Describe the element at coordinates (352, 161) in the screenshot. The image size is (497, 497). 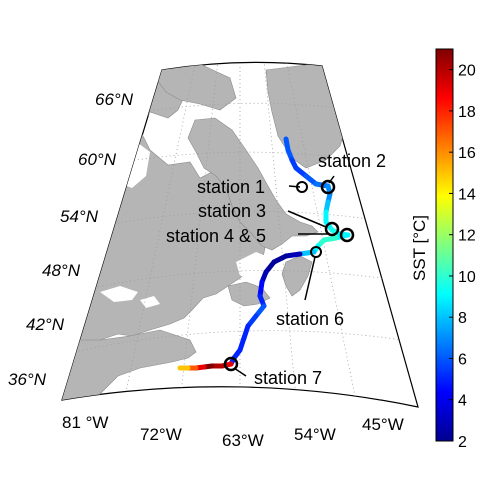
I see `station-2-label: station 2` at that location.